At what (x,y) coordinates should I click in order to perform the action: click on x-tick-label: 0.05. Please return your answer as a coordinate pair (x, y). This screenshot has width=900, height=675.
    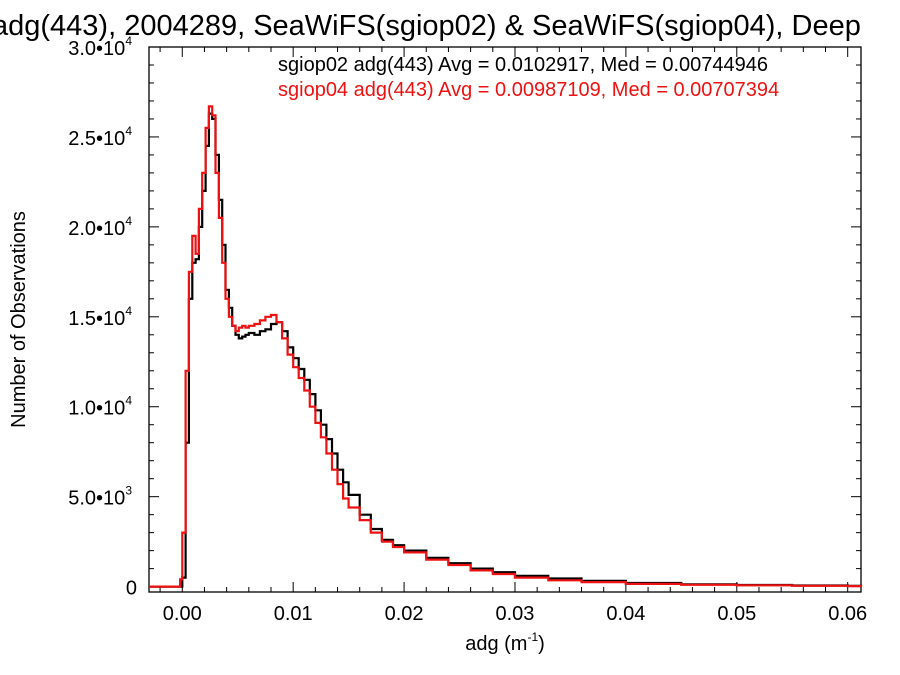
    Looking at the image, I should click on (736, 614).